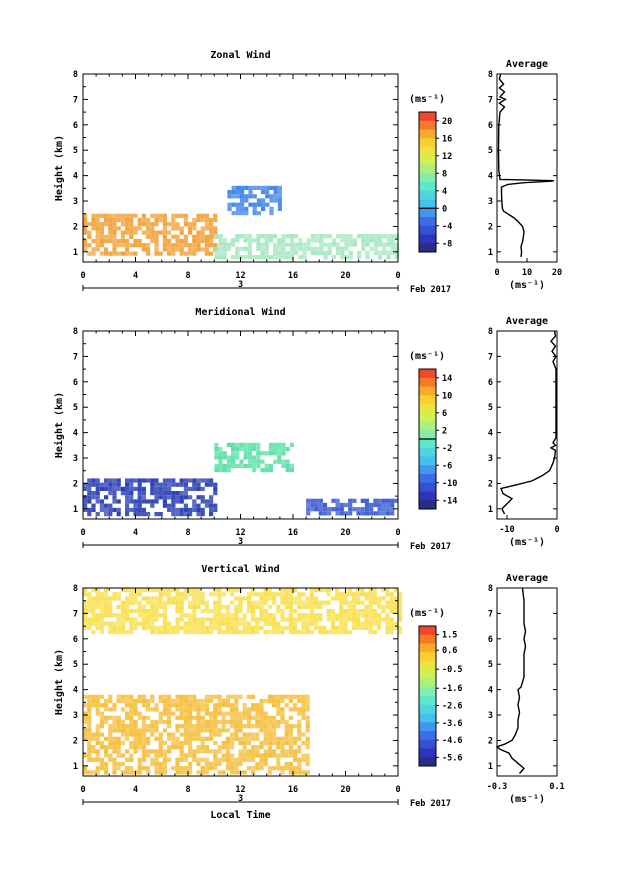  Describe the element at coordinates (490, 75) in the screenshot. I see `average-y-tick-label: 8` at that location.